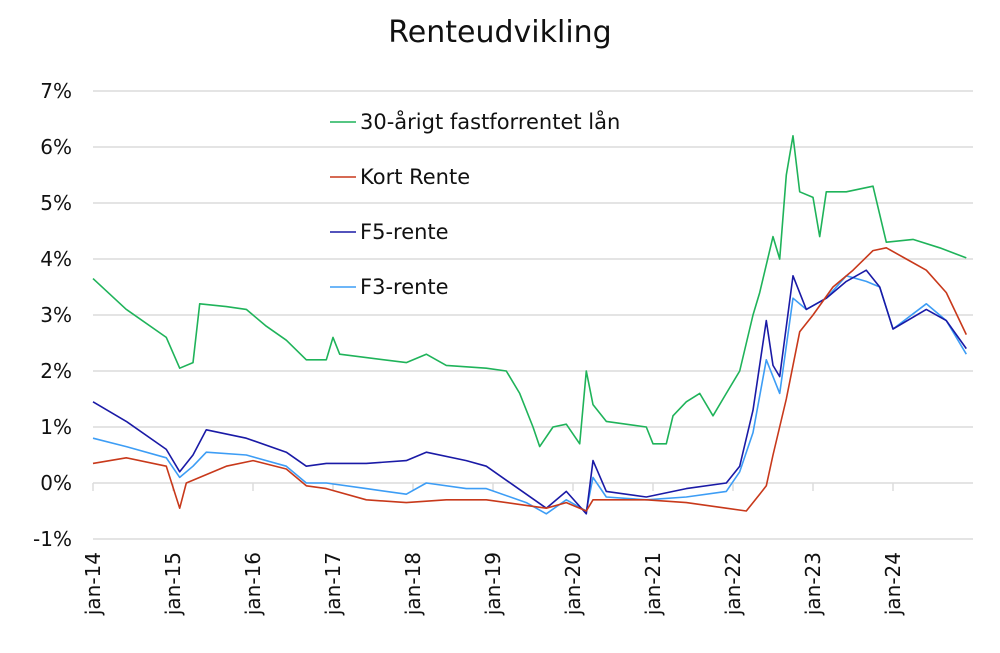 This screenshot has width=1000, height=653. I want to click on y-tick-label: 2%, so click(56, 371).